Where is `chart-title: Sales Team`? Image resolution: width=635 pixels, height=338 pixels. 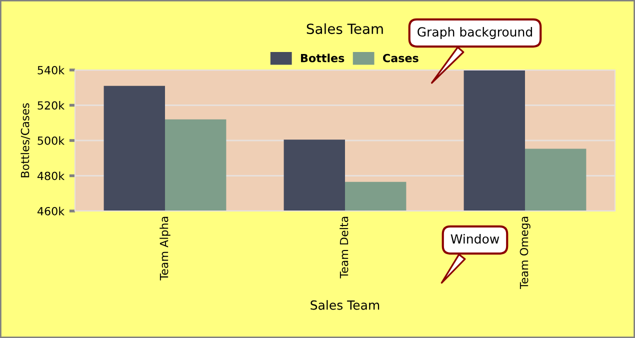 chart-title: Sales Team is located at coordinates (344, 28).